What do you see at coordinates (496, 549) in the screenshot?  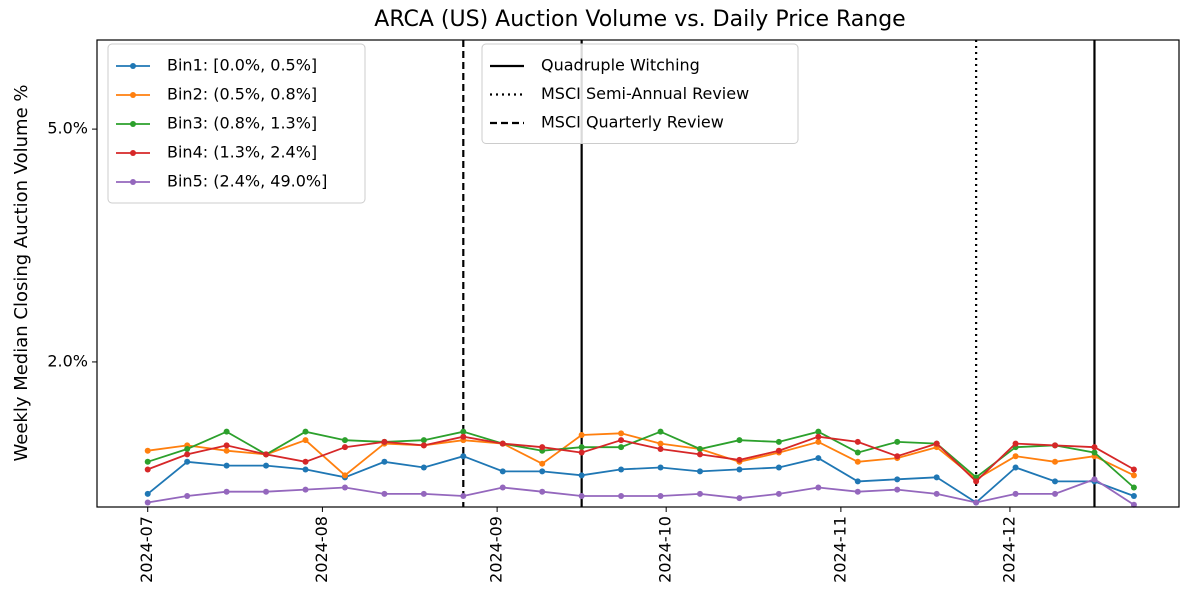 I see `x-tick-label: 2024-09` at bounding box center [496, 549].